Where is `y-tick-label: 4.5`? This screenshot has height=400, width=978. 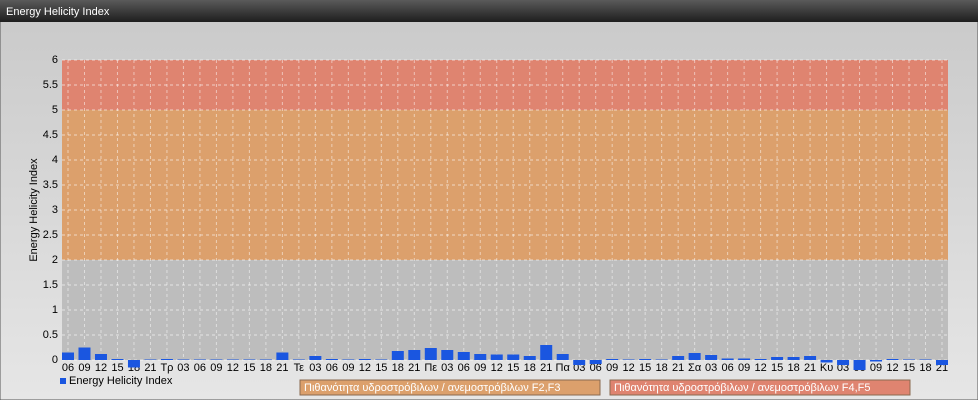 y-tick-label: 4.5 is located at coordinates (50, 135).